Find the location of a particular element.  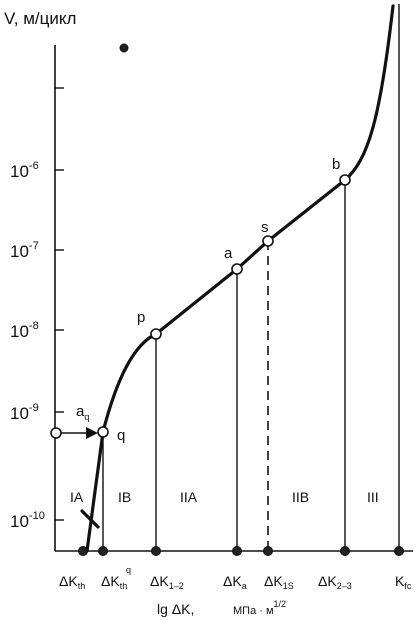

axis-point-dk12 is located at coordinates (156, 551).